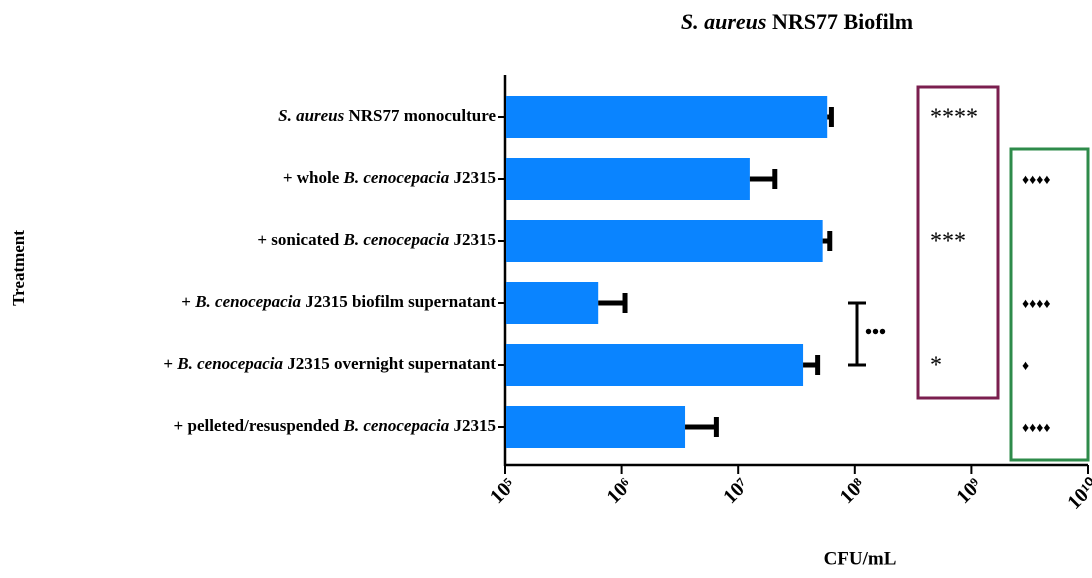  I want to click on text-part: + sonicated, so click(300, 239).